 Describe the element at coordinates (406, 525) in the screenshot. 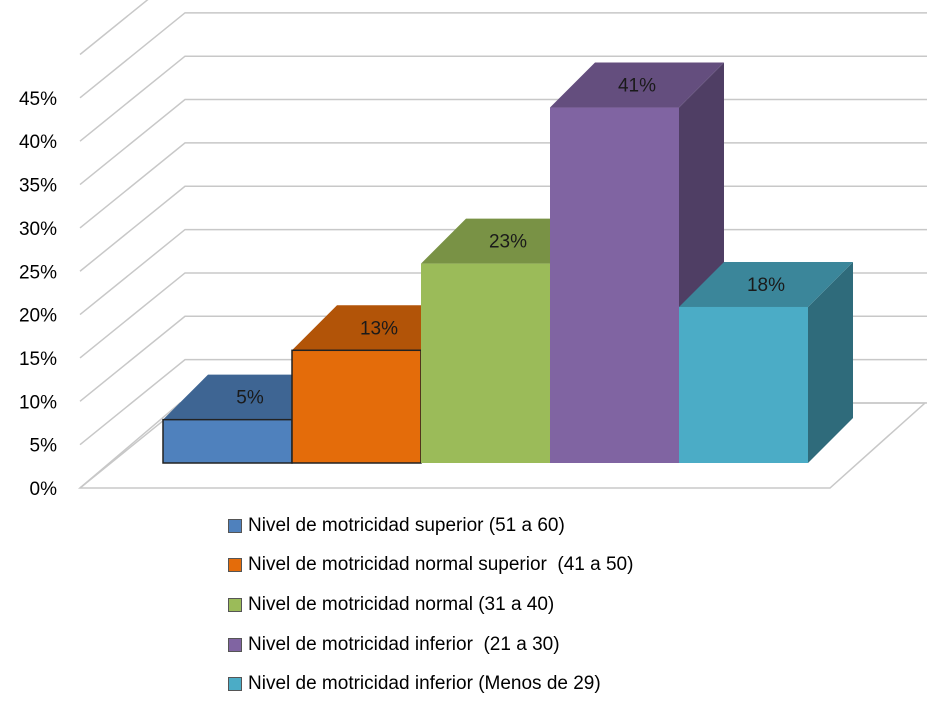

I see `legend-label: Nivel de motricidad superior (51 a 60)` at that location.